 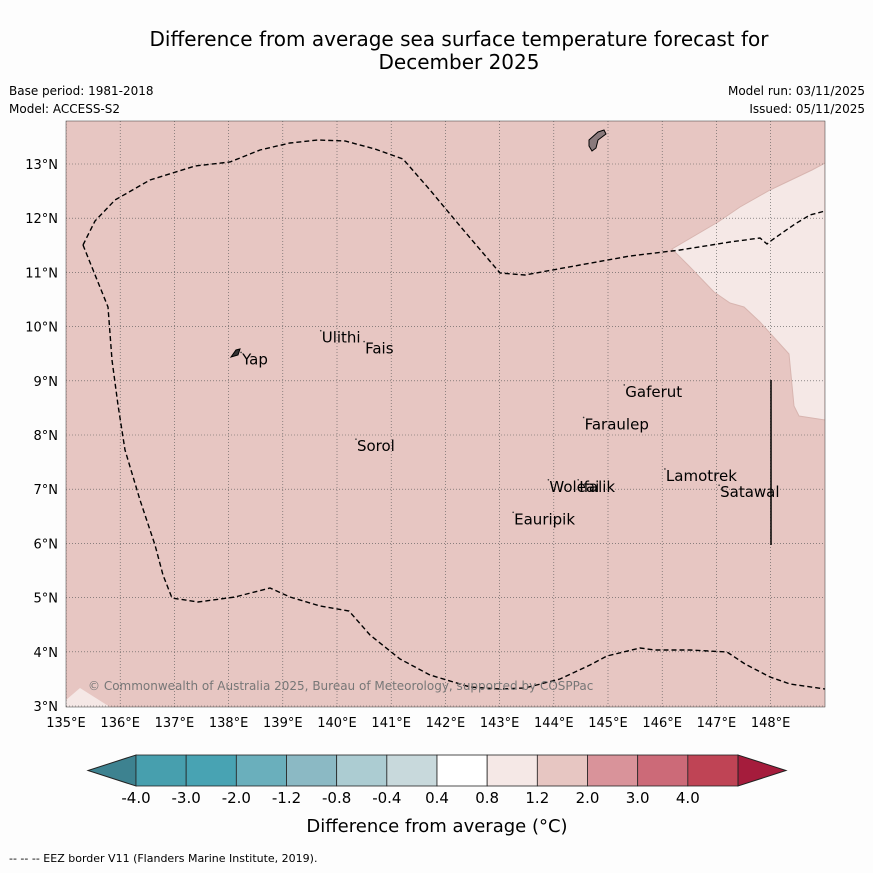 I want to click on place-label: Sorol, so click(x=376, y=446).